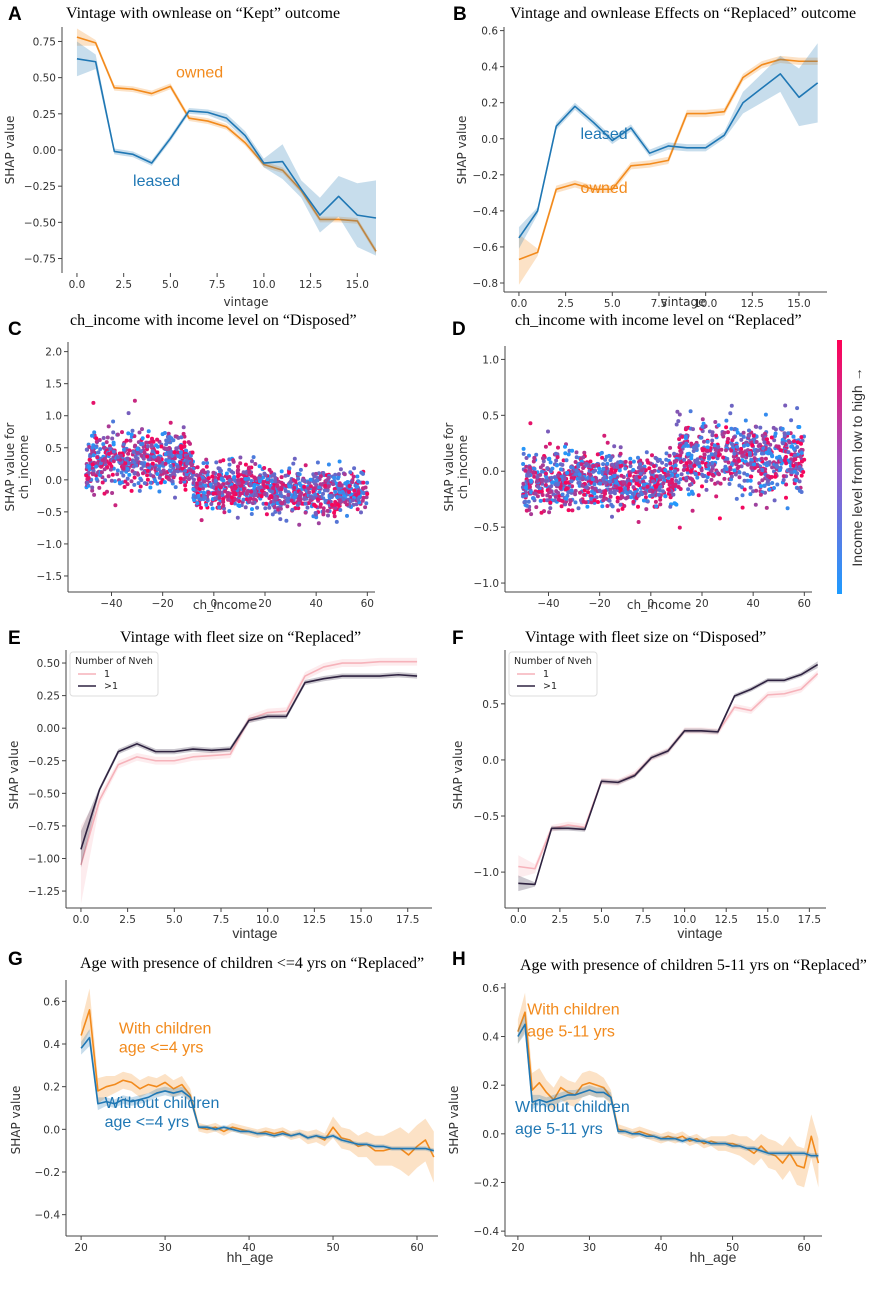  Describe the element at coordinates (490, 1135) in the screenshot. I see `y-tick-label: 0.0` at that location.